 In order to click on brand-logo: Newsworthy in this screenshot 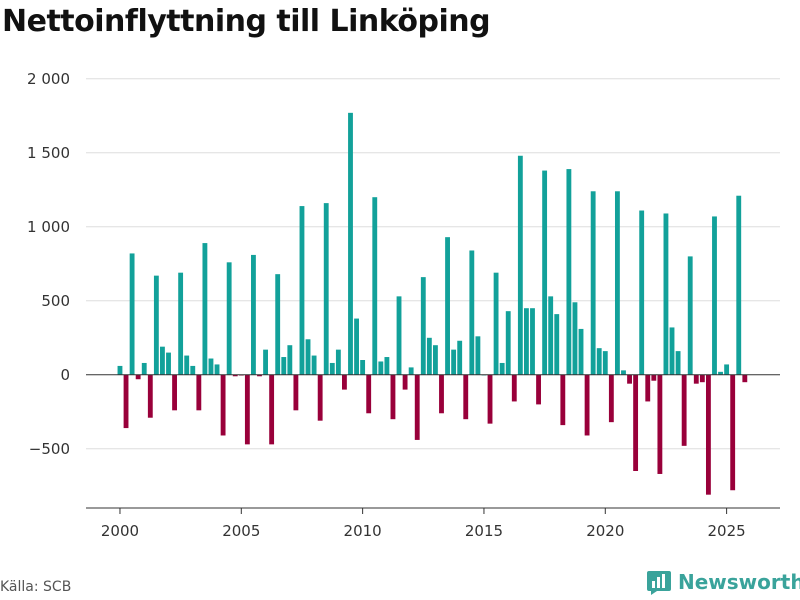, I will do `click(723, 582)`.